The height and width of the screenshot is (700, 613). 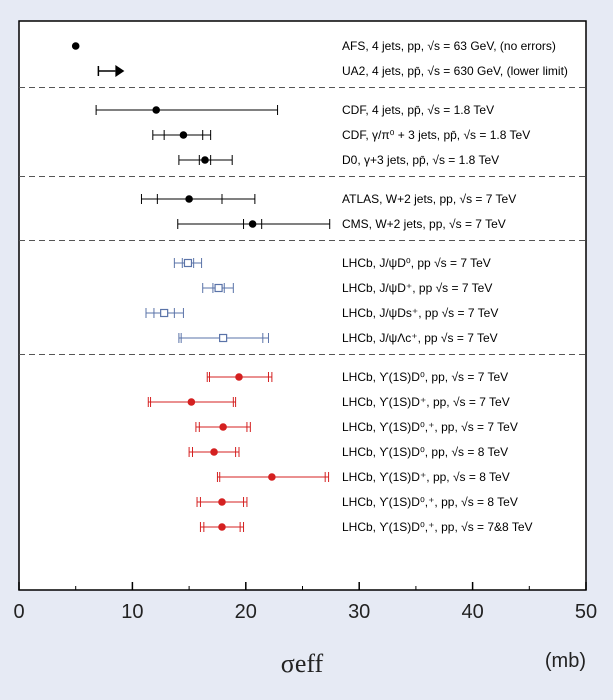 I want to click on lower-limit-arrow, so click(x=120, y=71).